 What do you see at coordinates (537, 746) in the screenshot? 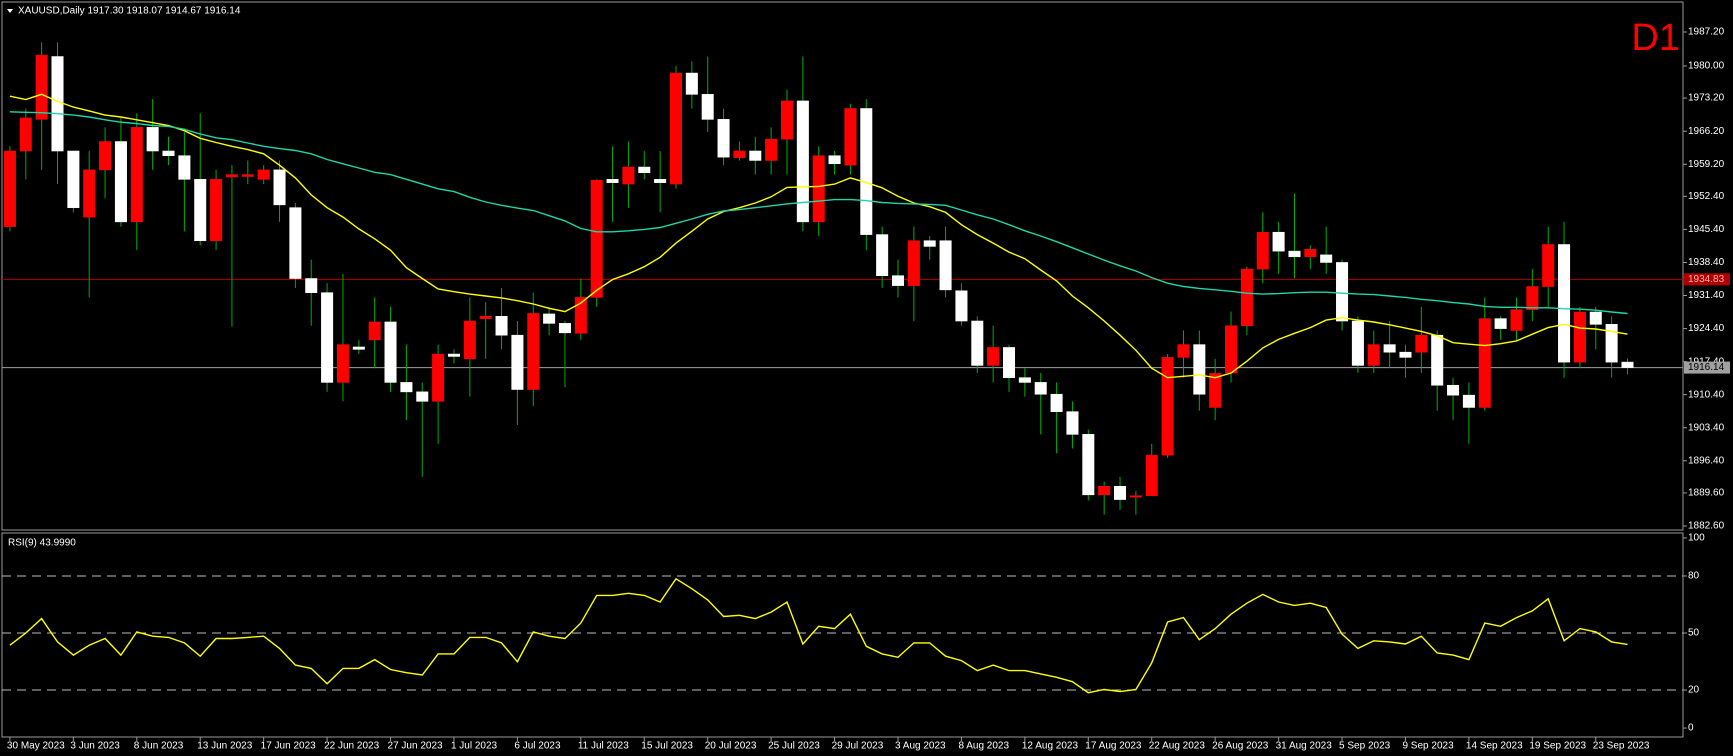
I see `x-tick-label: 6 Jul 2023` at bounding box center [537, 746].